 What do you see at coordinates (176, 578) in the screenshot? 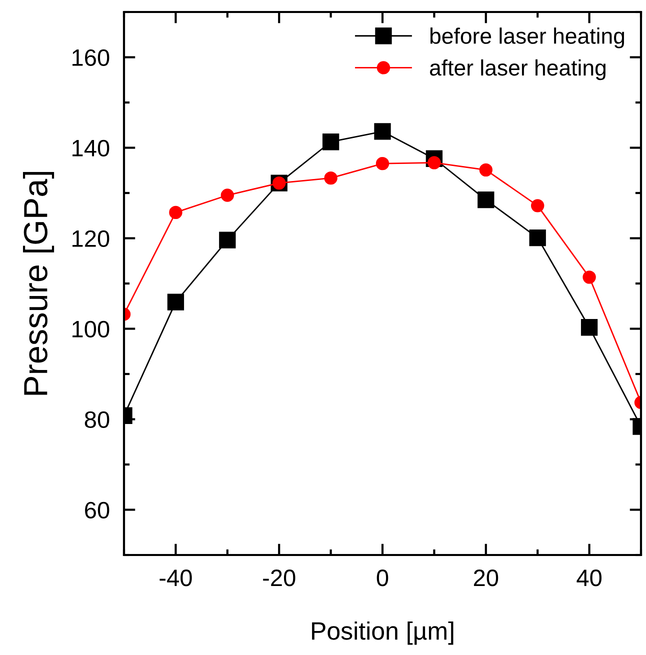
I see `x-tick-label: -40` at bounding box center [176, 578].